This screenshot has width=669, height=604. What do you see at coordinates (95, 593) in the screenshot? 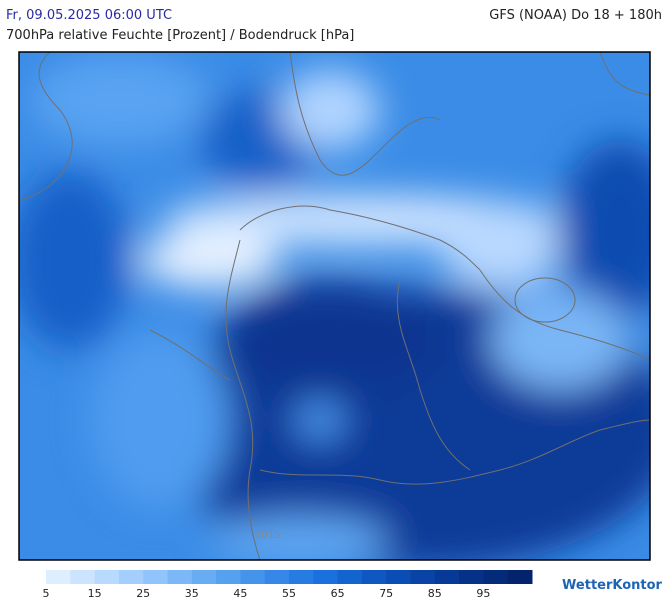
I see `legend-label: 15` at bounding box center [95, 593].